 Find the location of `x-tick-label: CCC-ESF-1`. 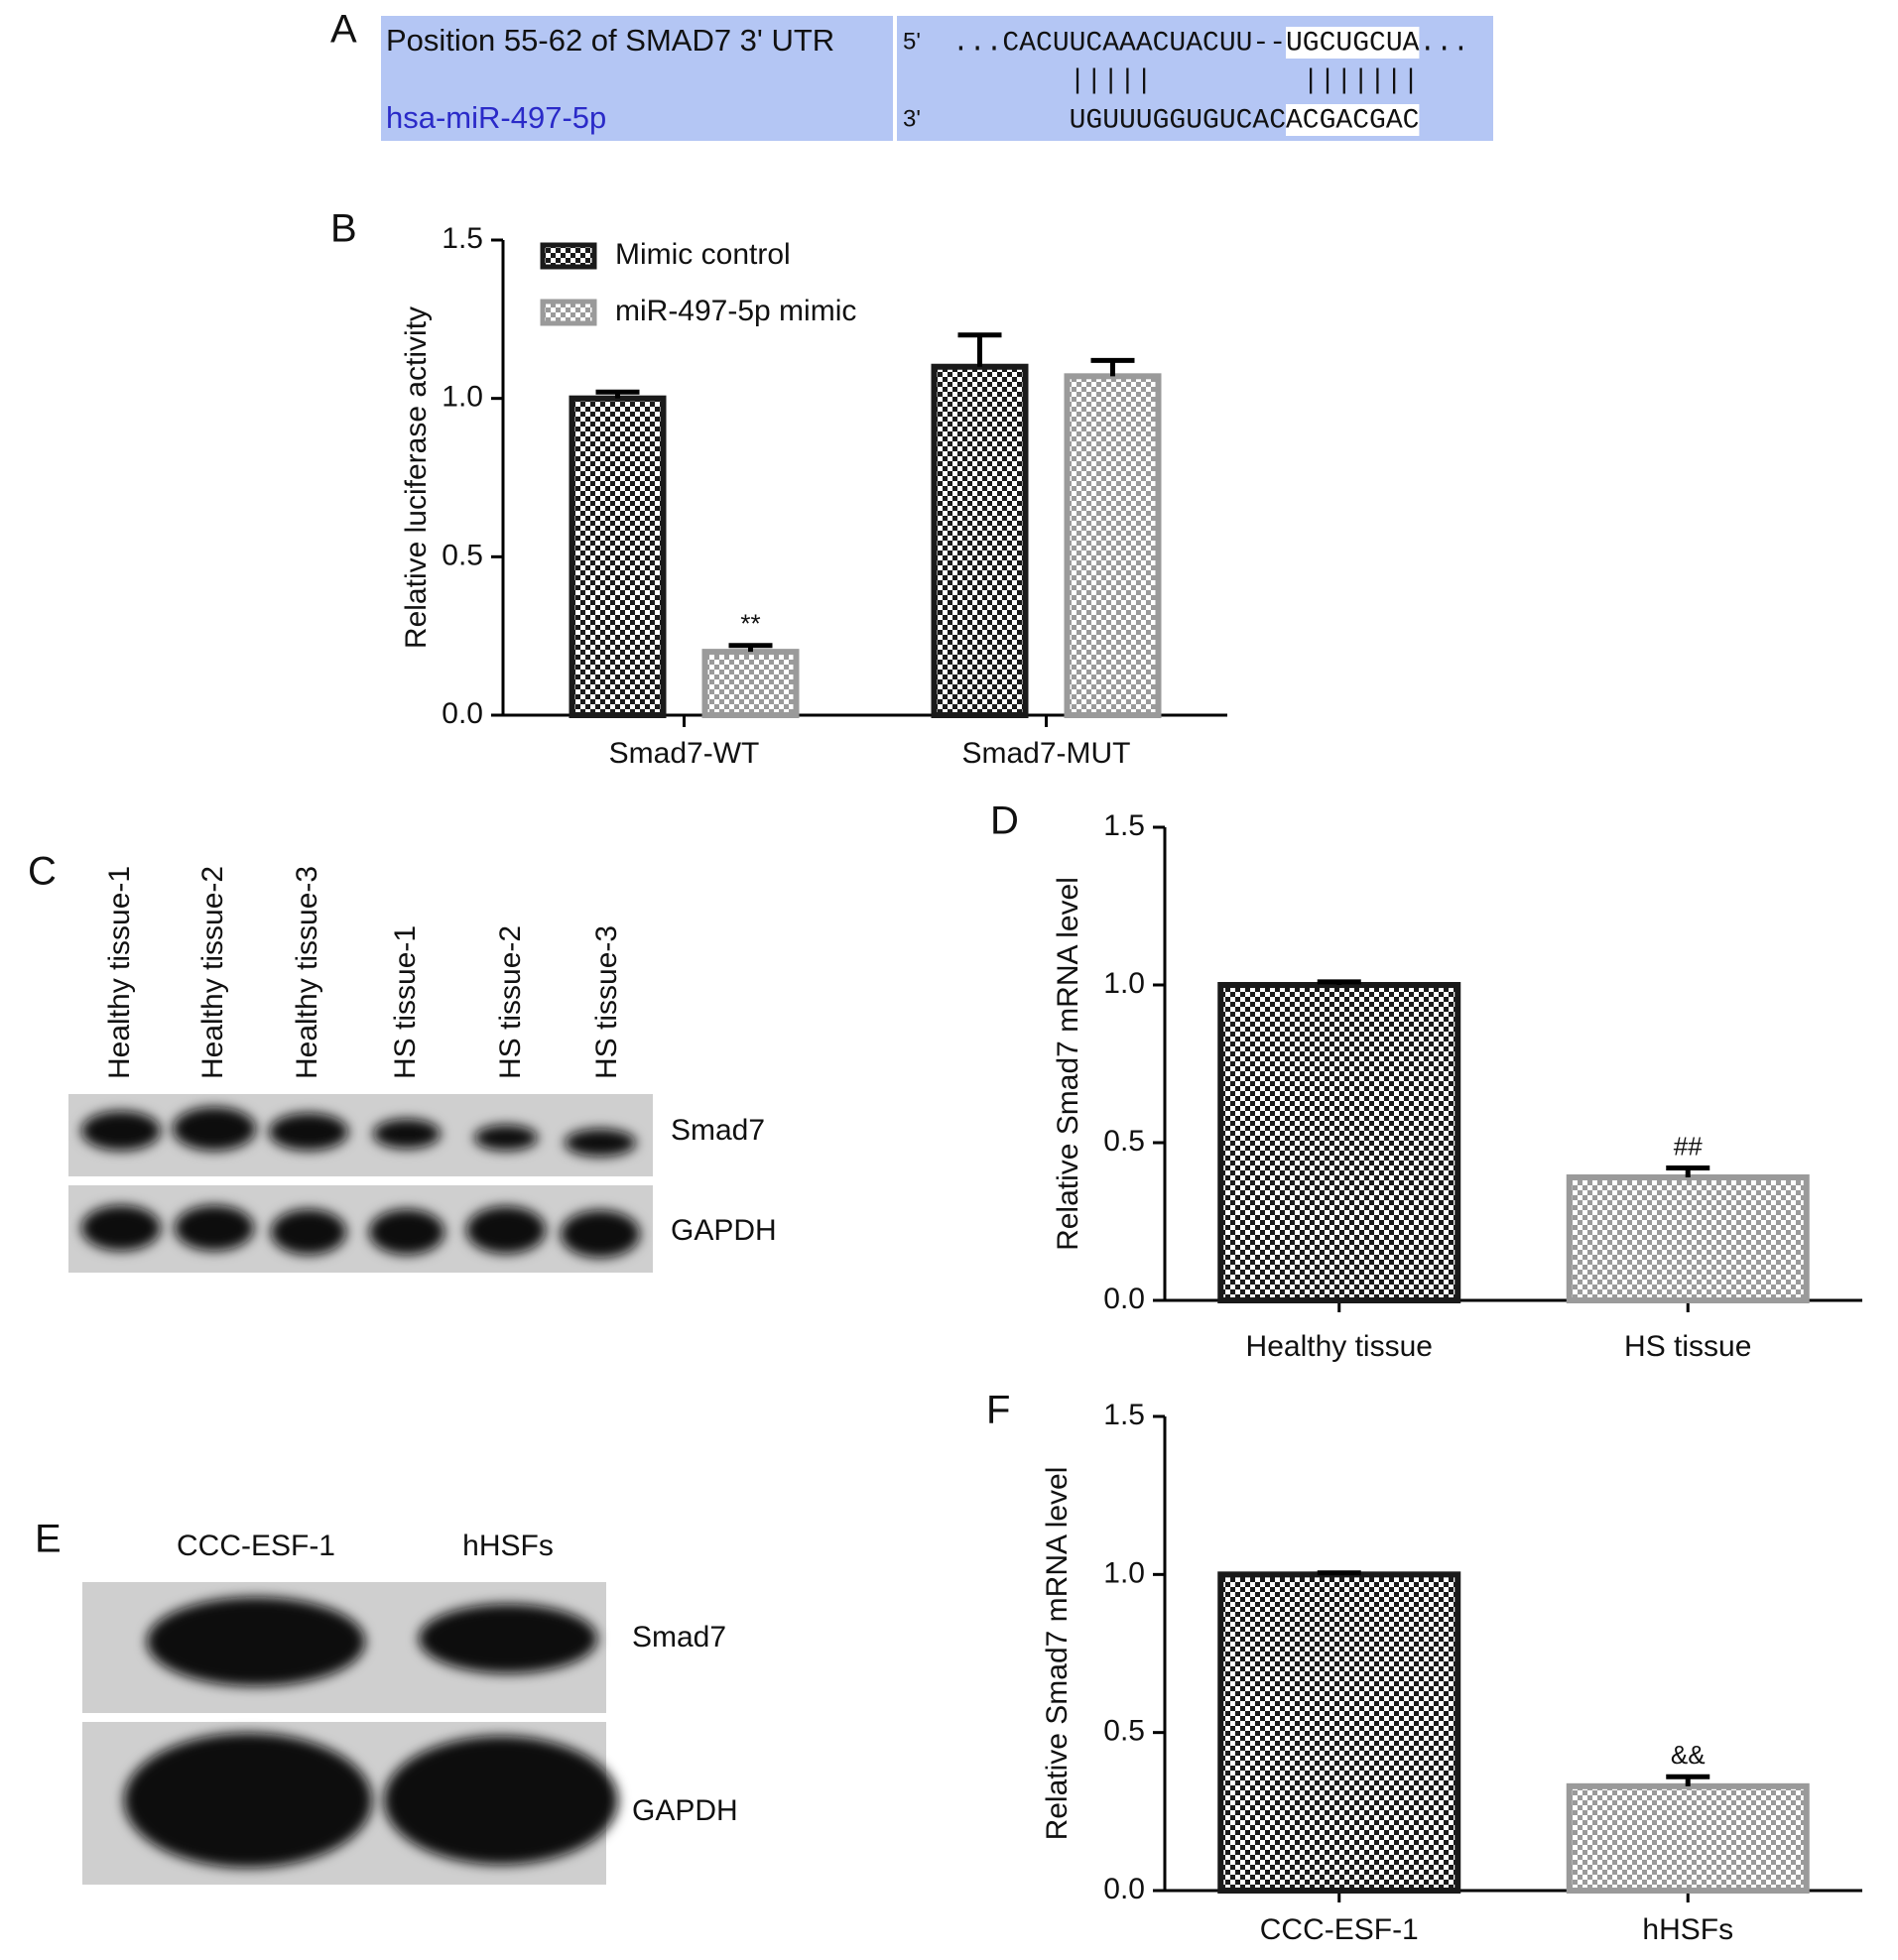

x-tick-label: CCC-ESF-1 is located at coordinates (1339, 1930).